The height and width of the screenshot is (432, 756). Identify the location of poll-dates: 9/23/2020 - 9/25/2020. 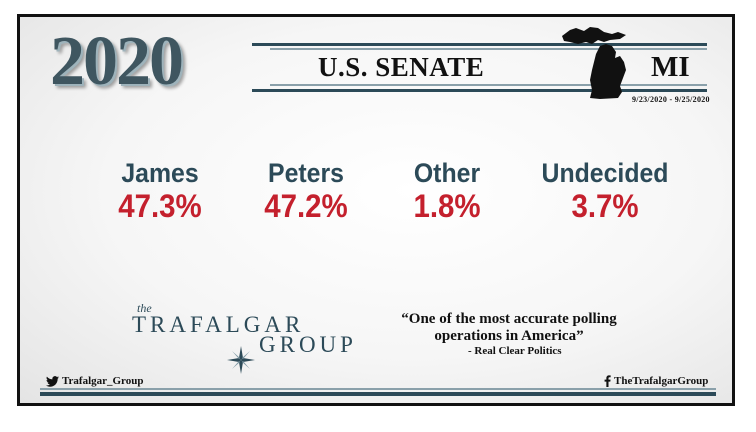
(671, 99).